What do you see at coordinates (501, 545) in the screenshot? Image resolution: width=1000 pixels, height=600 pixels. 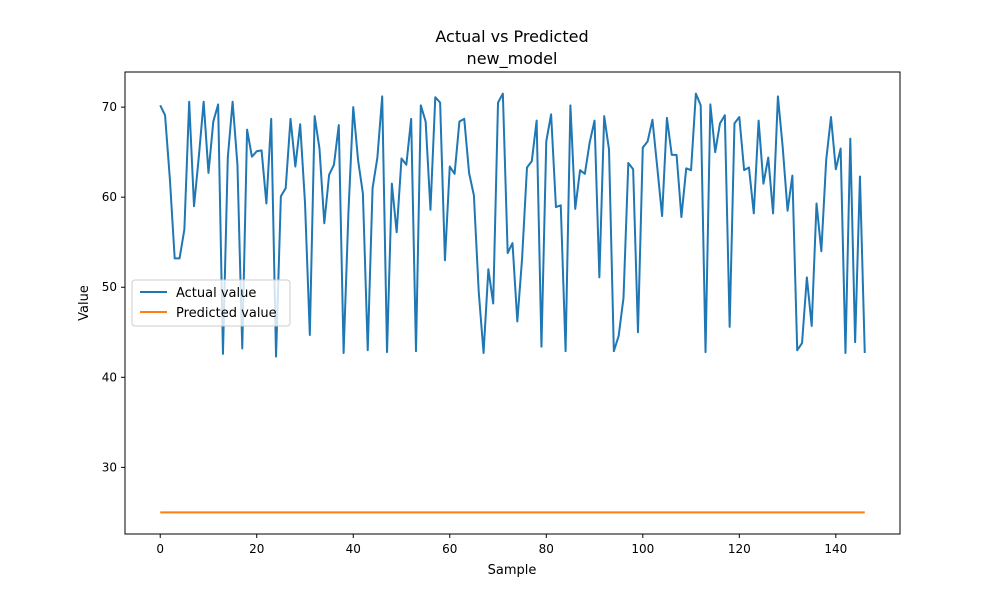 I see `x-axis-ticks: 0 20 40 60 80 100 120 140` at bounding box center [501, 545].